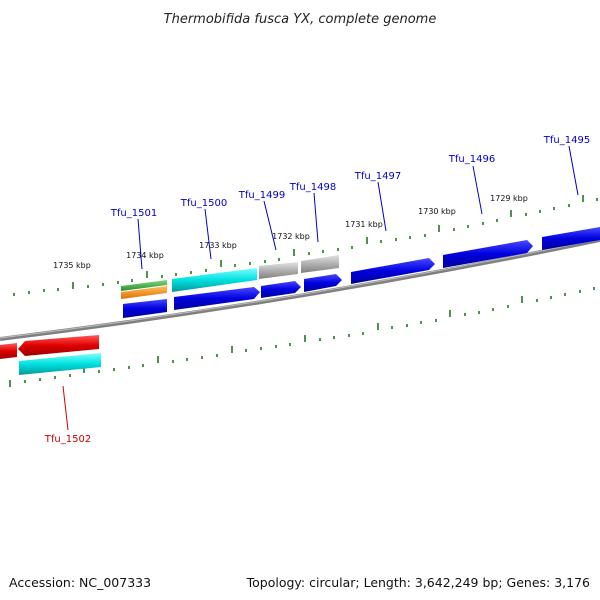 This screenshot has height=600, width=600. Describe the element at coordinates (437, 211) in the screenshot. I see `scale-label-1730: 1730 kbp` at that location.